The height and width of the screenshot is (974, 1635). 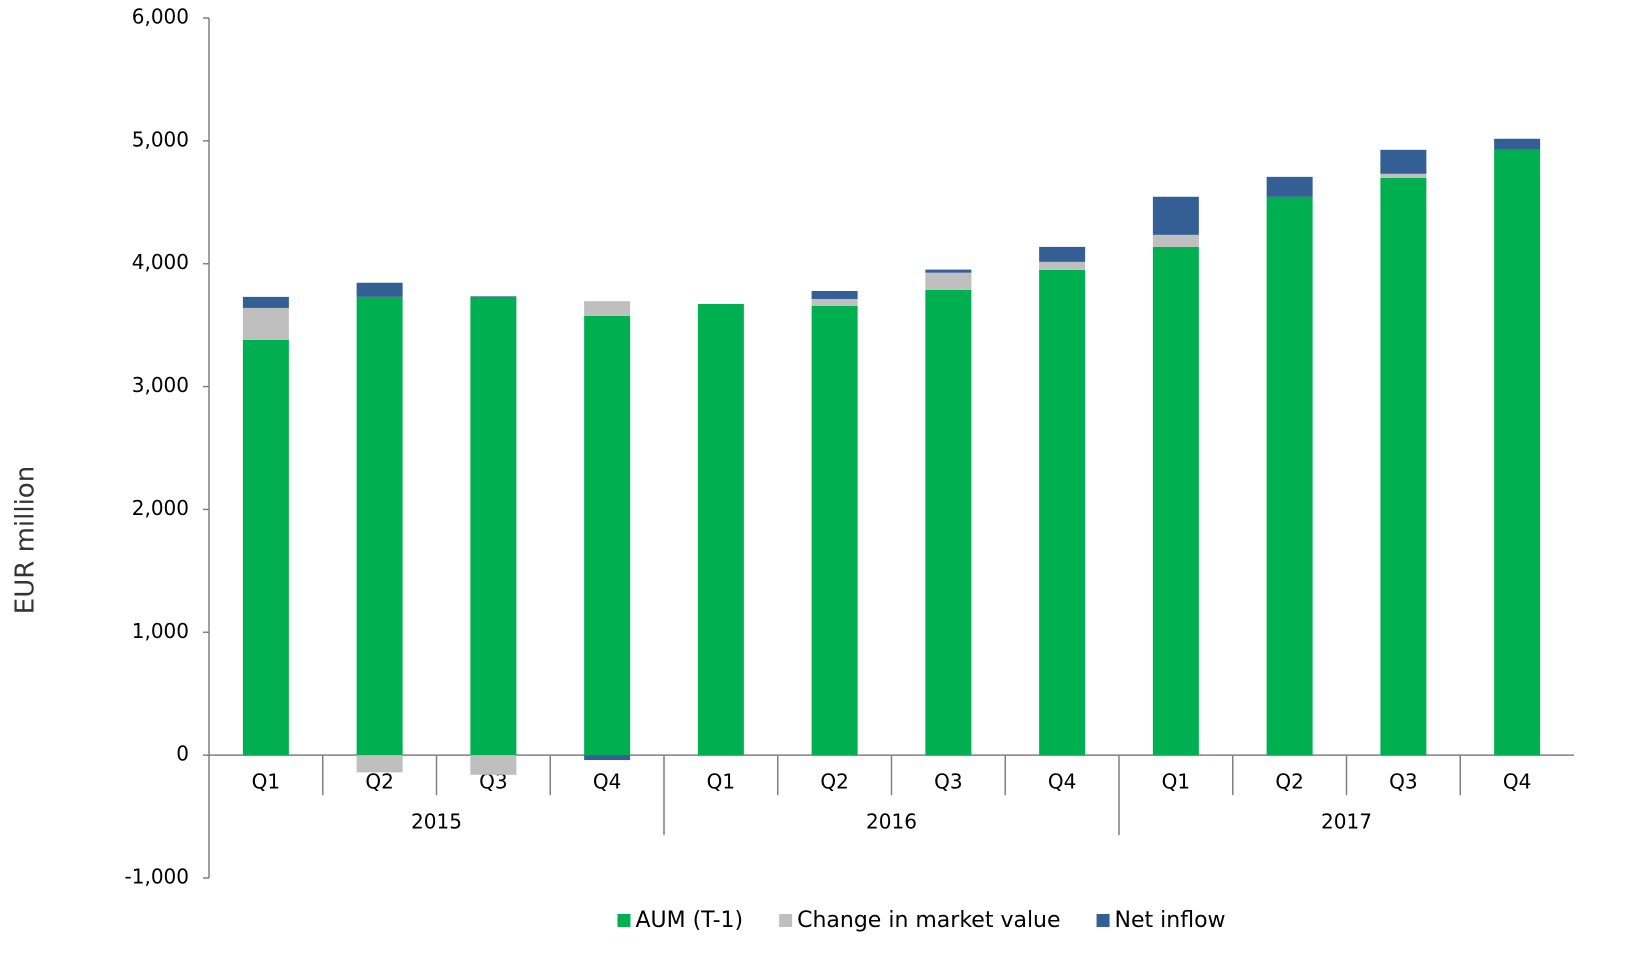 I want to click on y-axis-title: EUR million, so click(x=26, y=540).